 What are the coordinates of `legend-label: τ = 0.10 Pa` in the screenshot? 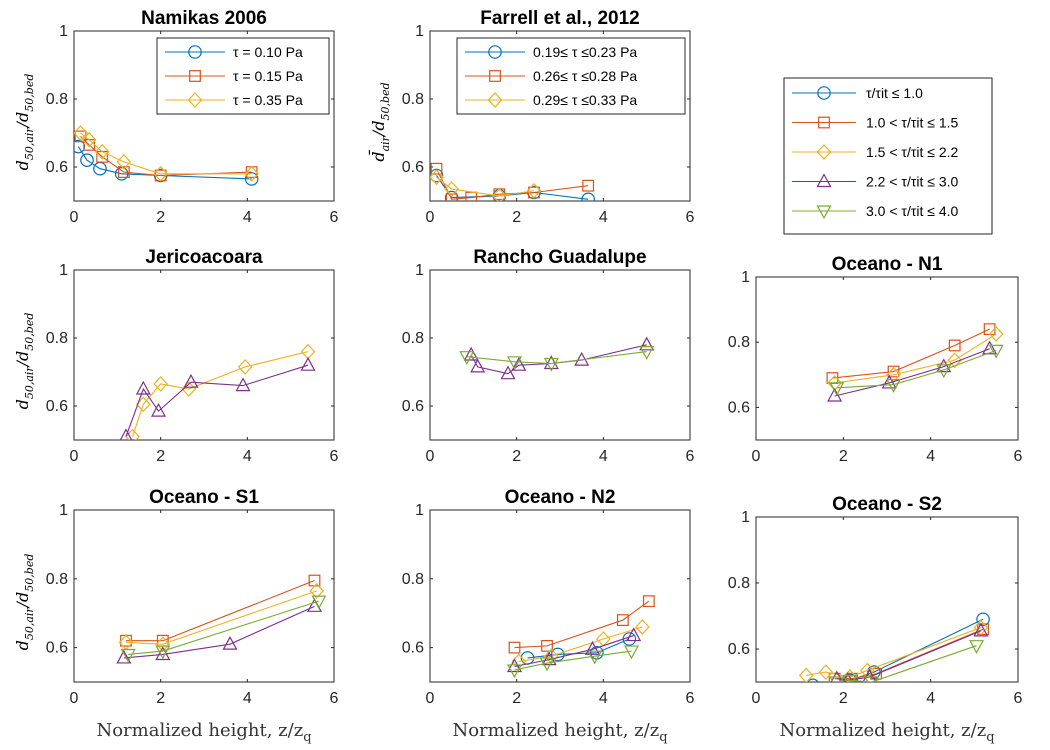 It's located at (268, 52).